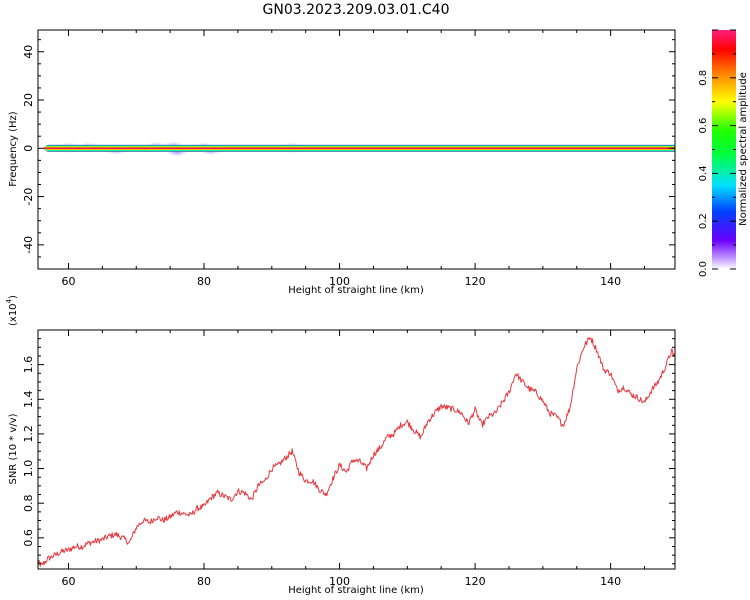 This screenshot has width=750, height=600. I want to click on snr-ylabel: SNR (10 * v/v), so click(13, 448).